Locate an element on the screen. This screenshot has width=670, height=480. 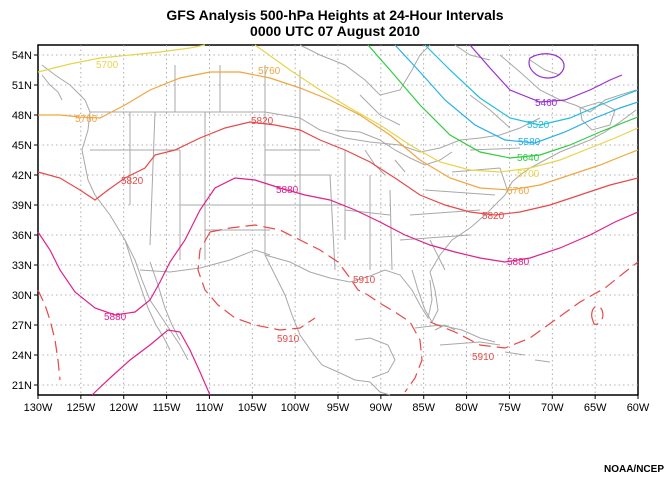
credit-label: NOAA/NCEP is located at coordinates (633, 469).